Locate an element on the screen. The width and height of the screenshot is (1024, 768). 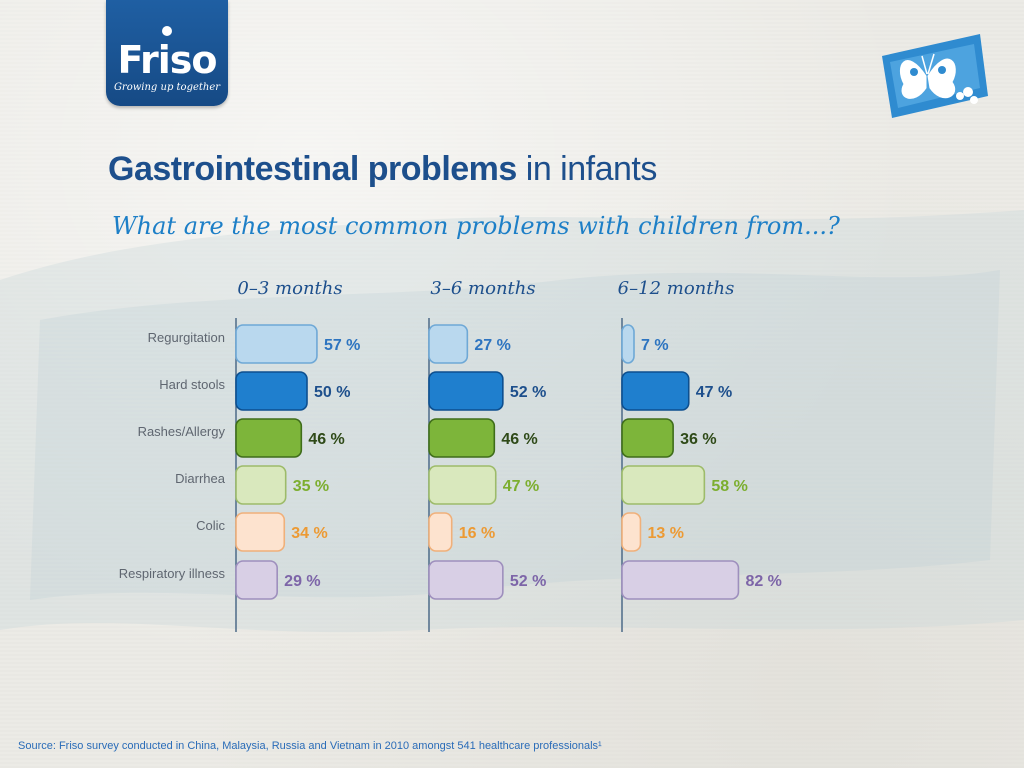
data-label: 57 % is located at coordinates (342, 345).